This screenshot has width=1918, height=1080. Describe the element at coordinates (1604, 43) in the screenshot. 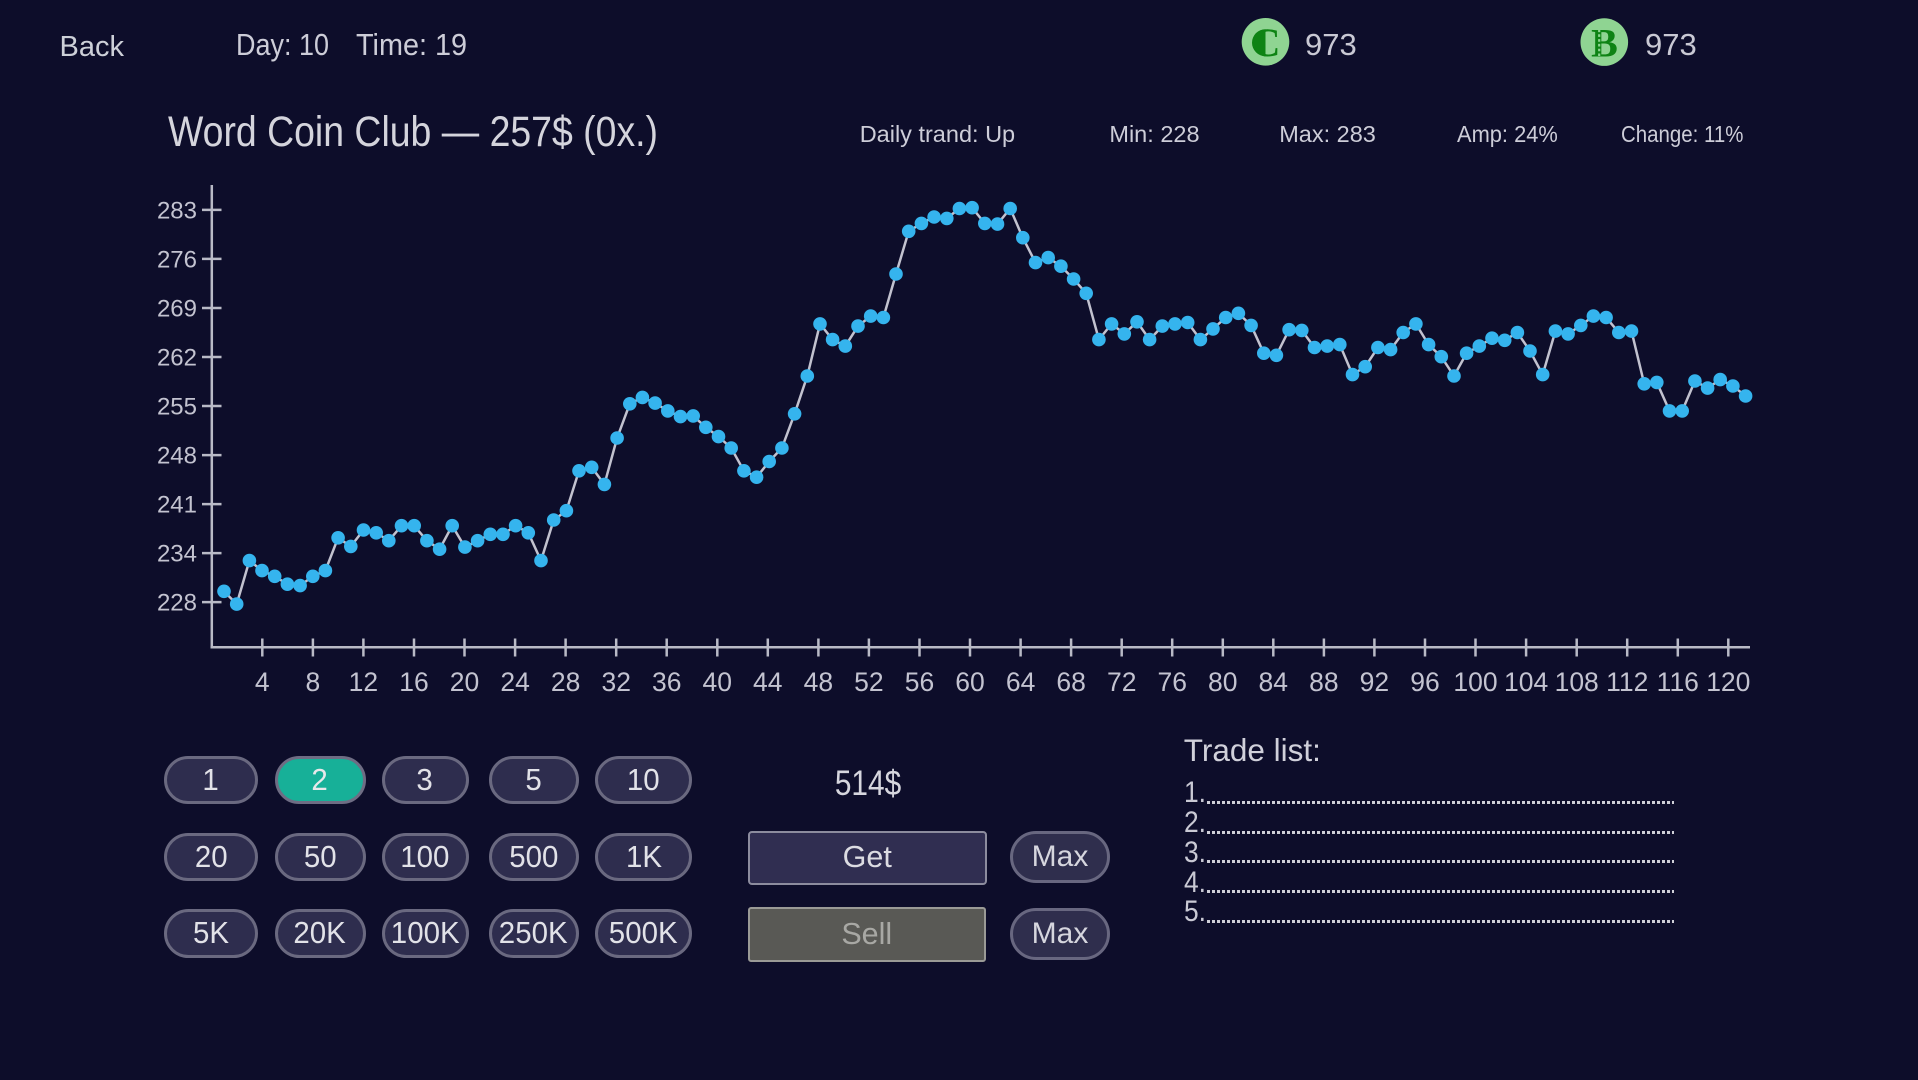

I see `svg-text: B` at that location.